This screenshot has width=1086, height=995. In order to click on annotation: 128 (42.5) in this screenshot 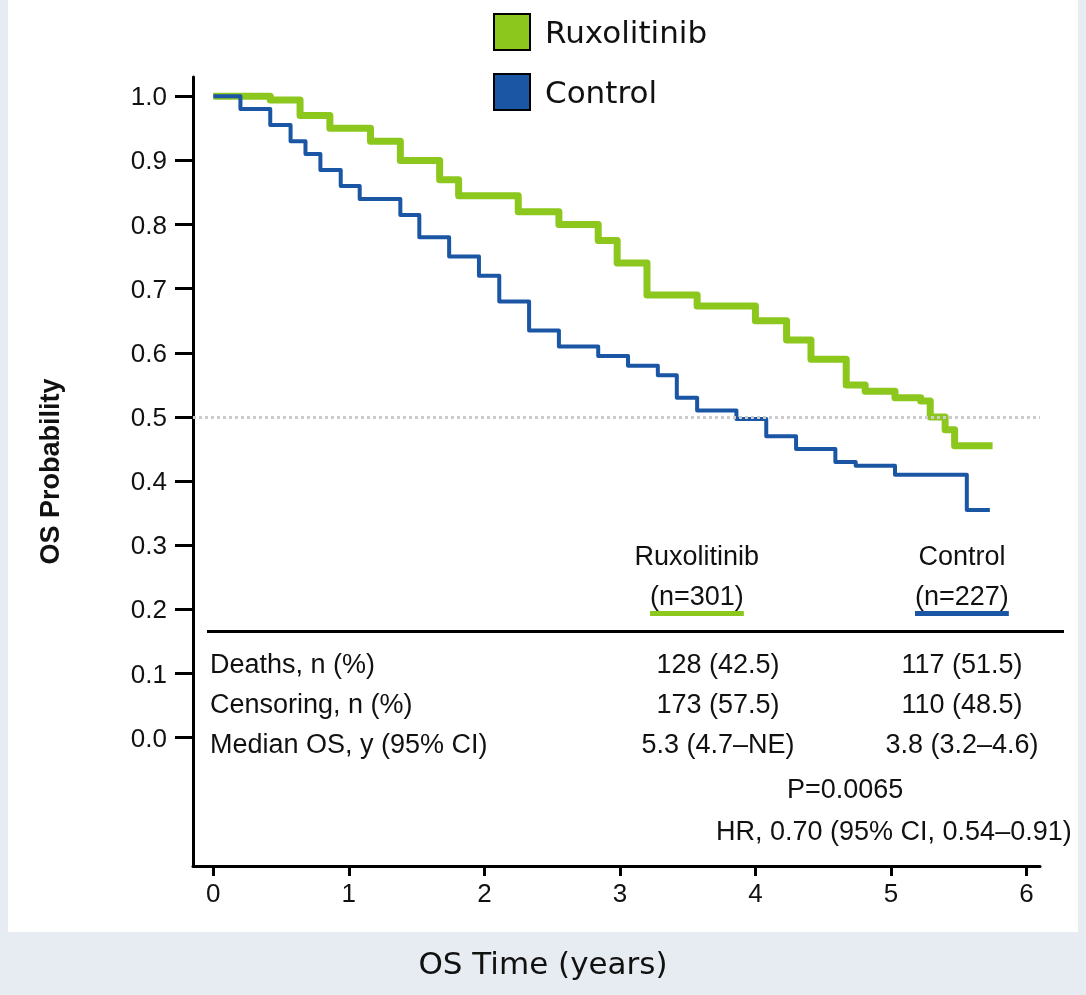, I will do `click(718, 664)`.